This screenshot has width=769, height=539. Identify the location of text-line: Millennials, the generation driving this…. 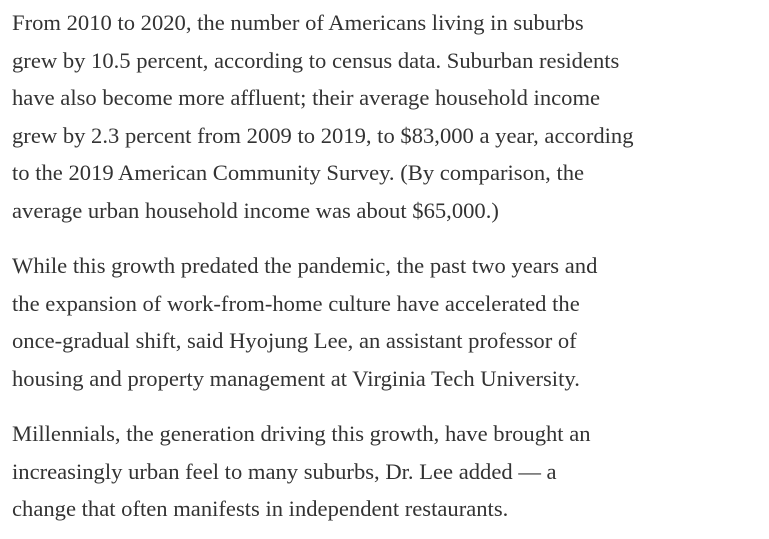
(301, 433).